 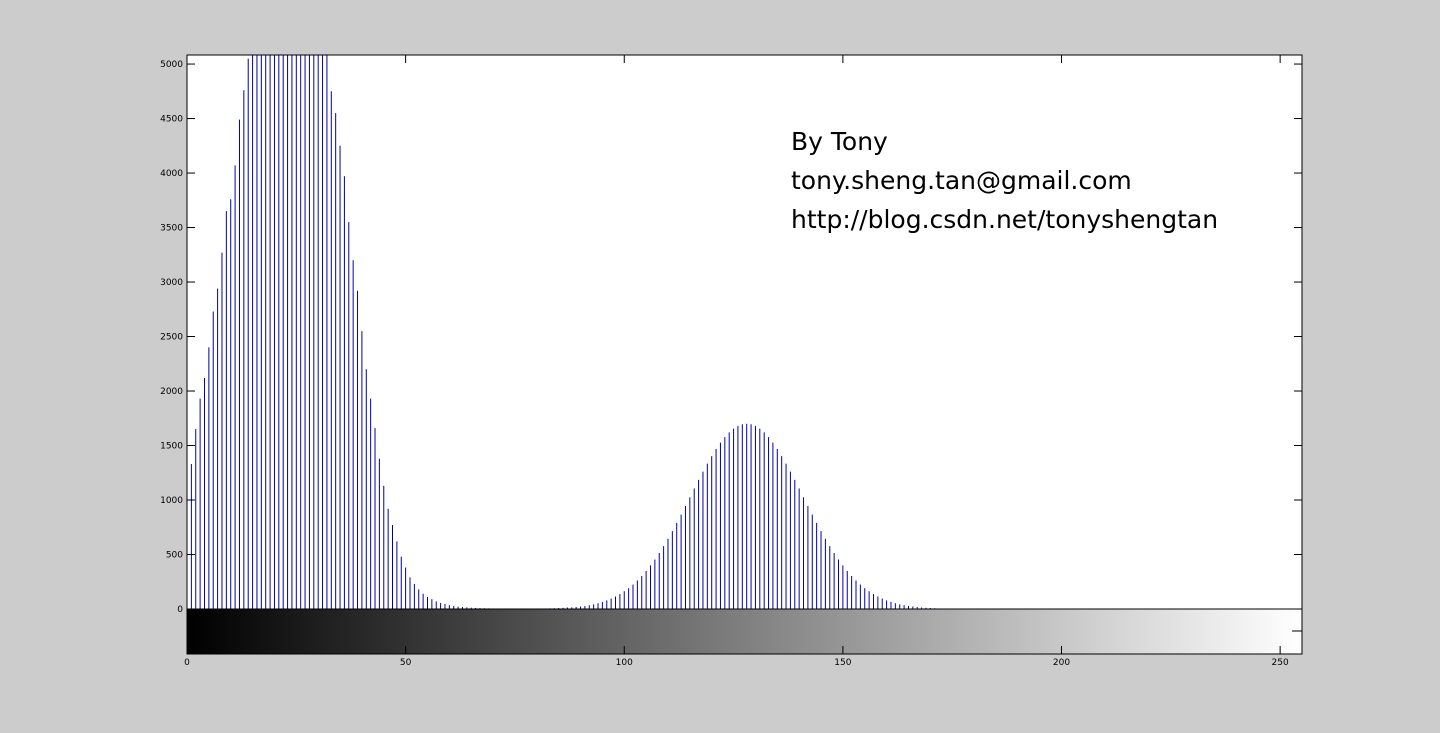 I want to click on x-tick-label: 250, so click(x=1280, y=663).